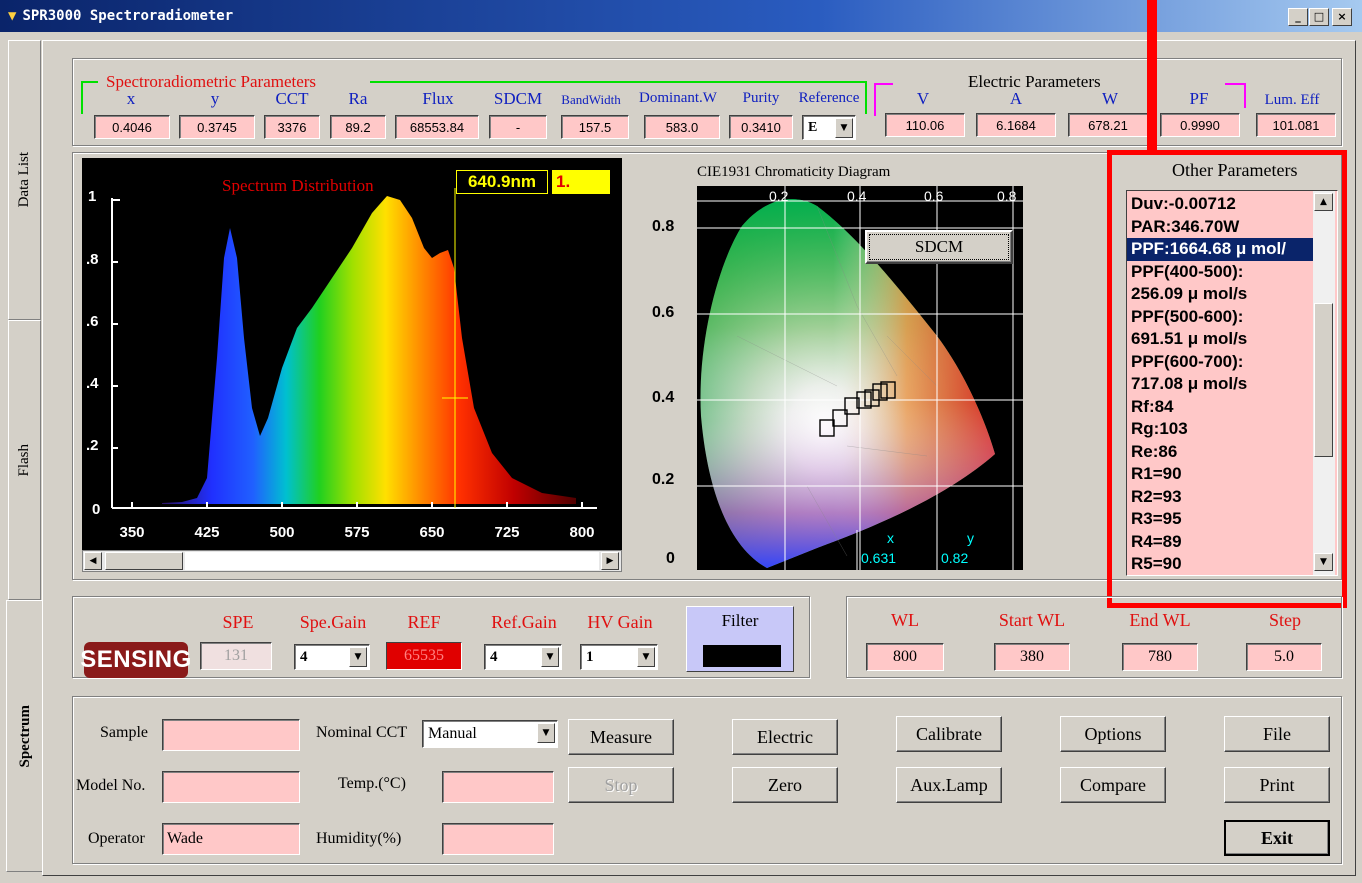  I want to click on calibrate-button: Calibrate, so click(949, 734).